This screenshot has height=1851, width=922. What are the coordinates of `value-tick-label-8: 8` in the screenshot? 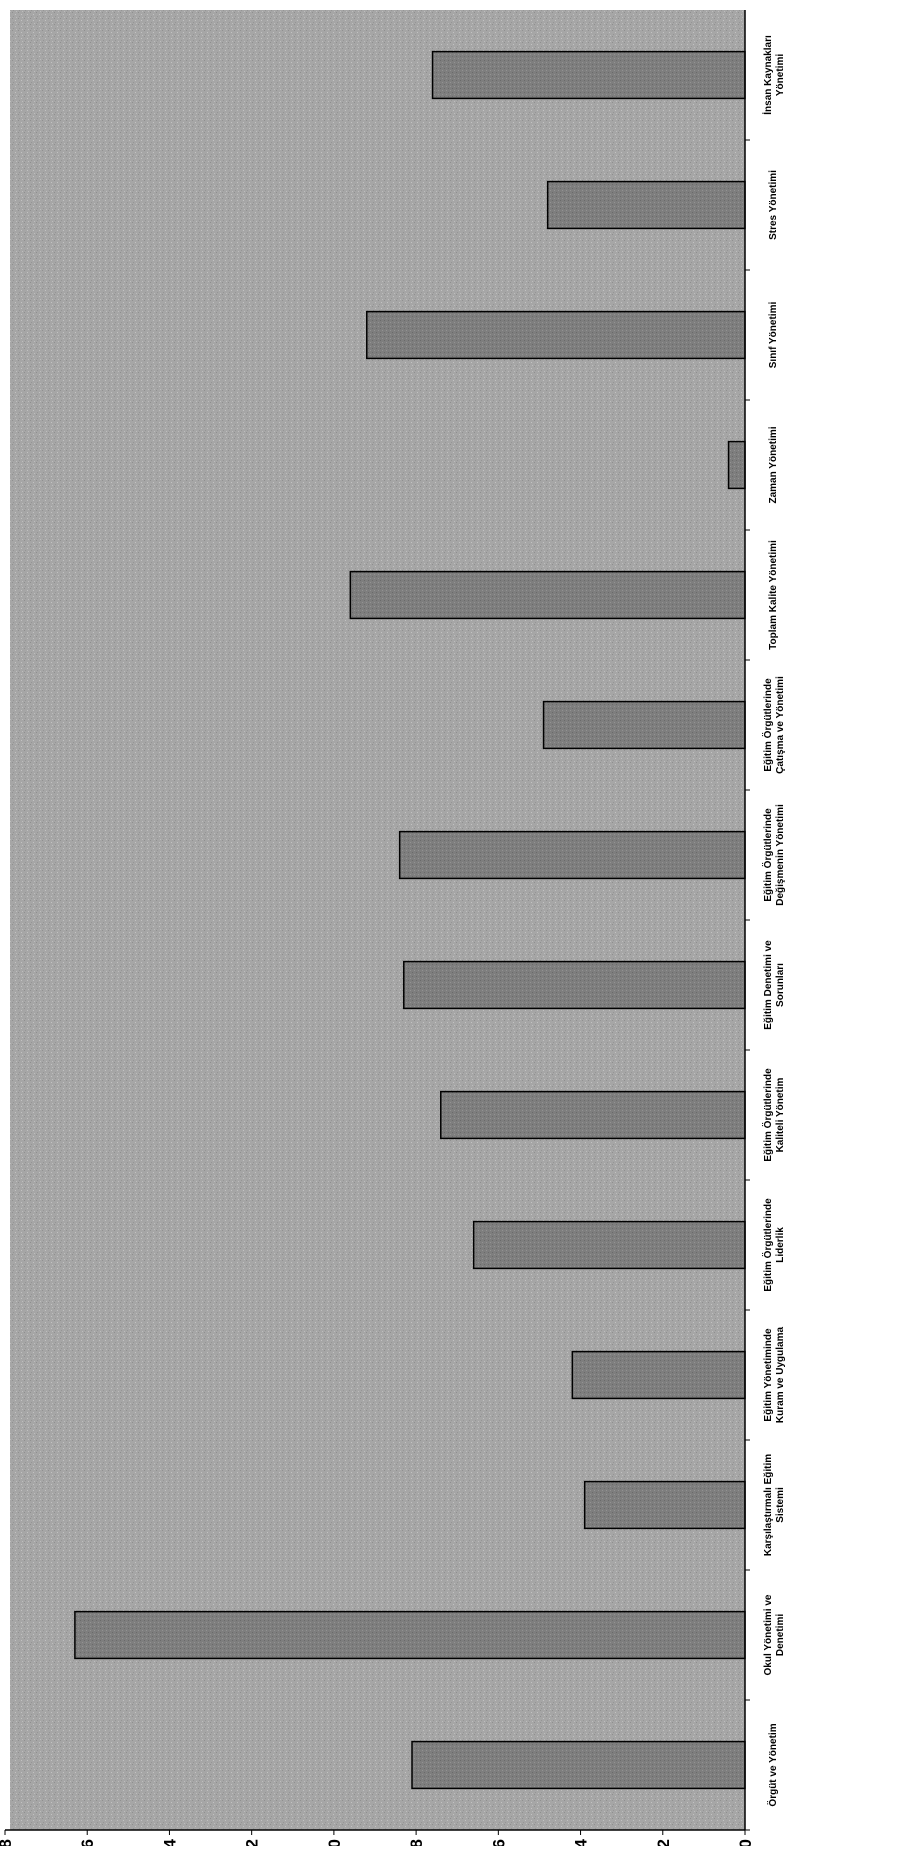 It's located at (416, 1842).